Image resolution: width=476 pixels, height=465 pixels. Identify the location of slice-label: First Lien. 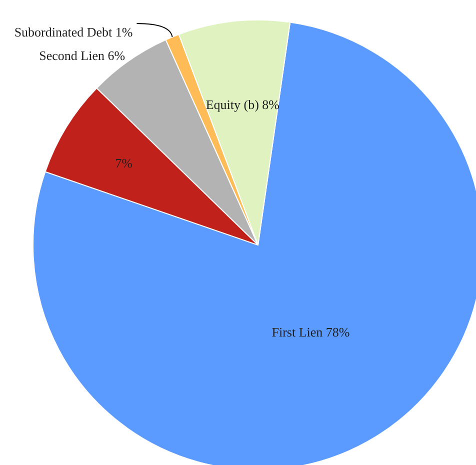
(299, 331).